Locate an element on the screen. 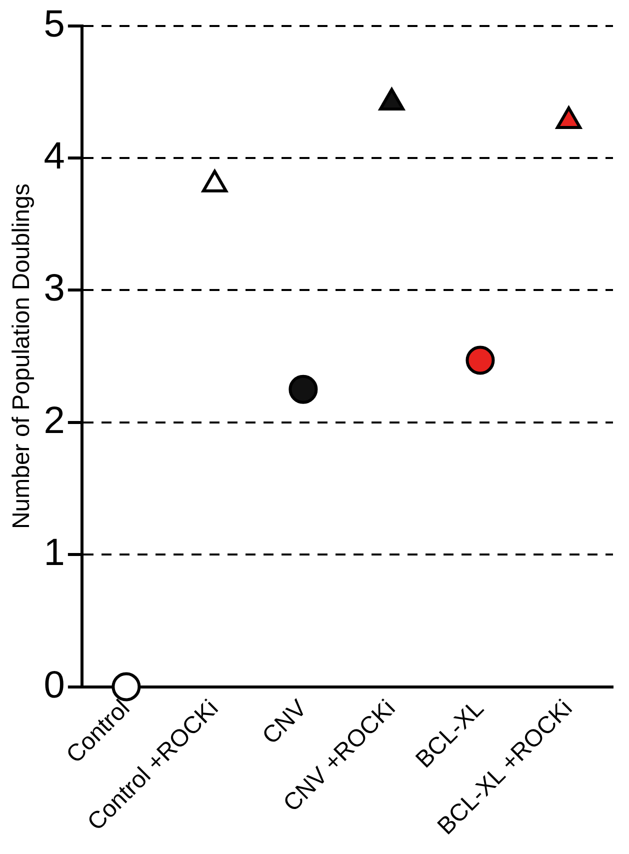 The image size is (629, 854). y-tick-label: 4 is located at coordinates (54, 156).